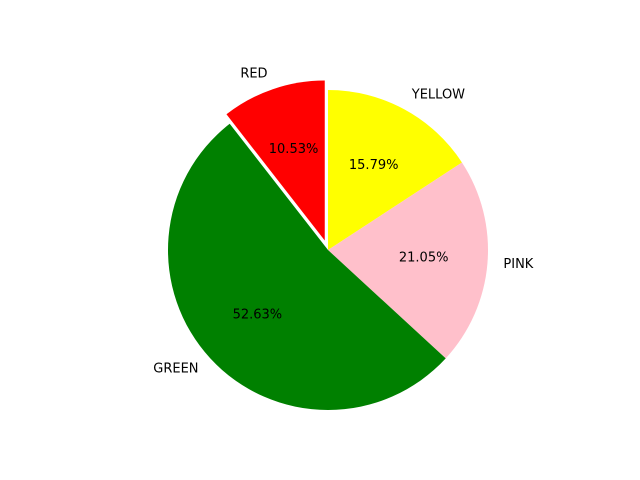  What do you see at coordinates (424, 257) in the screenshot?
I see `pie-percent-label-pink: 21.05%` at bounding box center [424, 257].